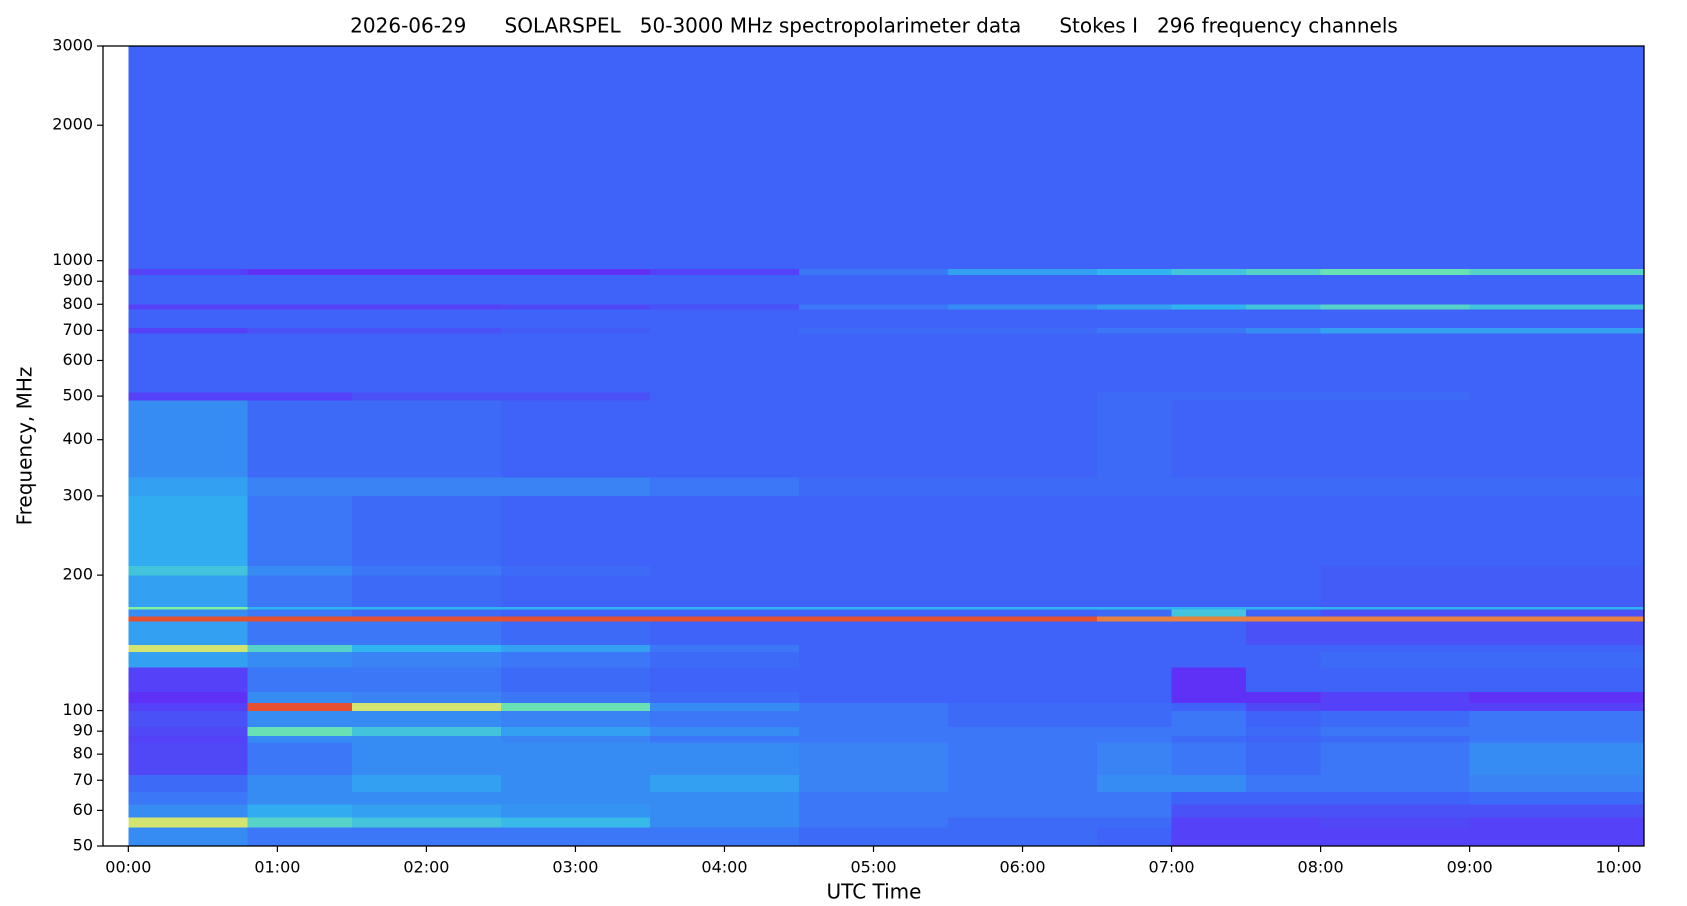 This screenshot has width=1687, height=906. Describe the element at coordinates (1470, 867) in the screenshot. I see `x-tick-label: 09:00` at that location.